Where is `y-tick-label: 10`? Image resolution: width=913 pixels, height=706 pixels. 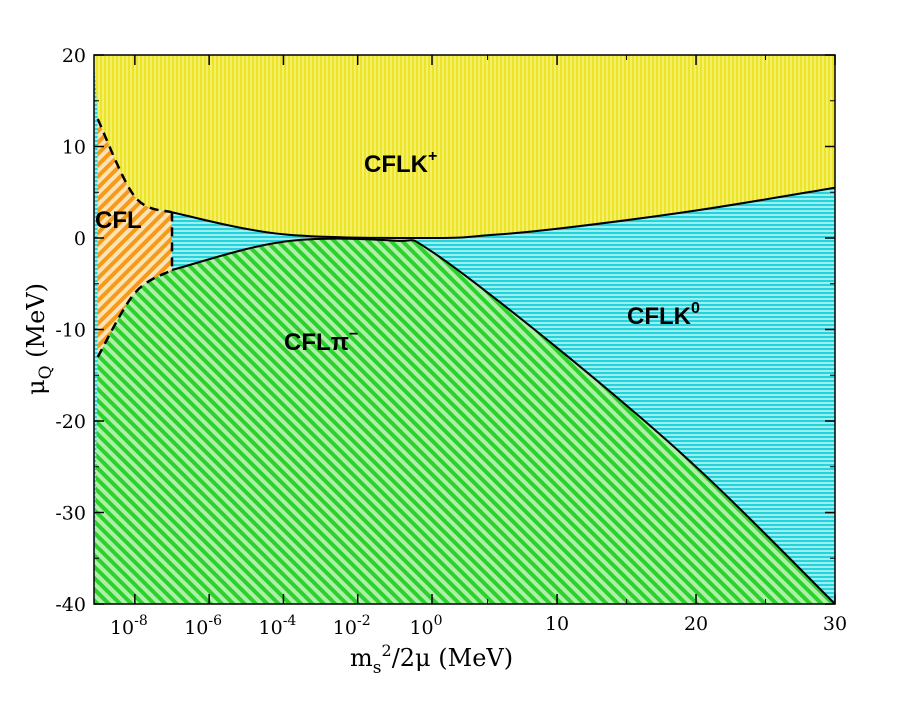 y-tick-label: 10 is located at coordinates (74, 148).